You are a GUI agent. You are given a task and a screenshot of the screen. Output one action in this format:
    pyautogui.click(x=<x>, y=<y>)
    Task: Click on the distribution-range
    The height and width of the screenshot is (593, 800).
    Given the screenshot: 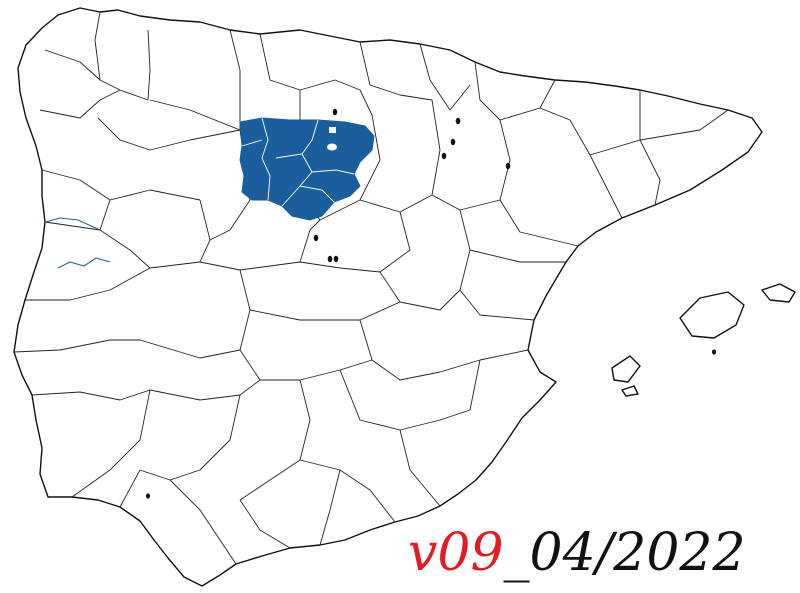 What is the action you would take?
    pyautogui.click(x=307, y=169)
    